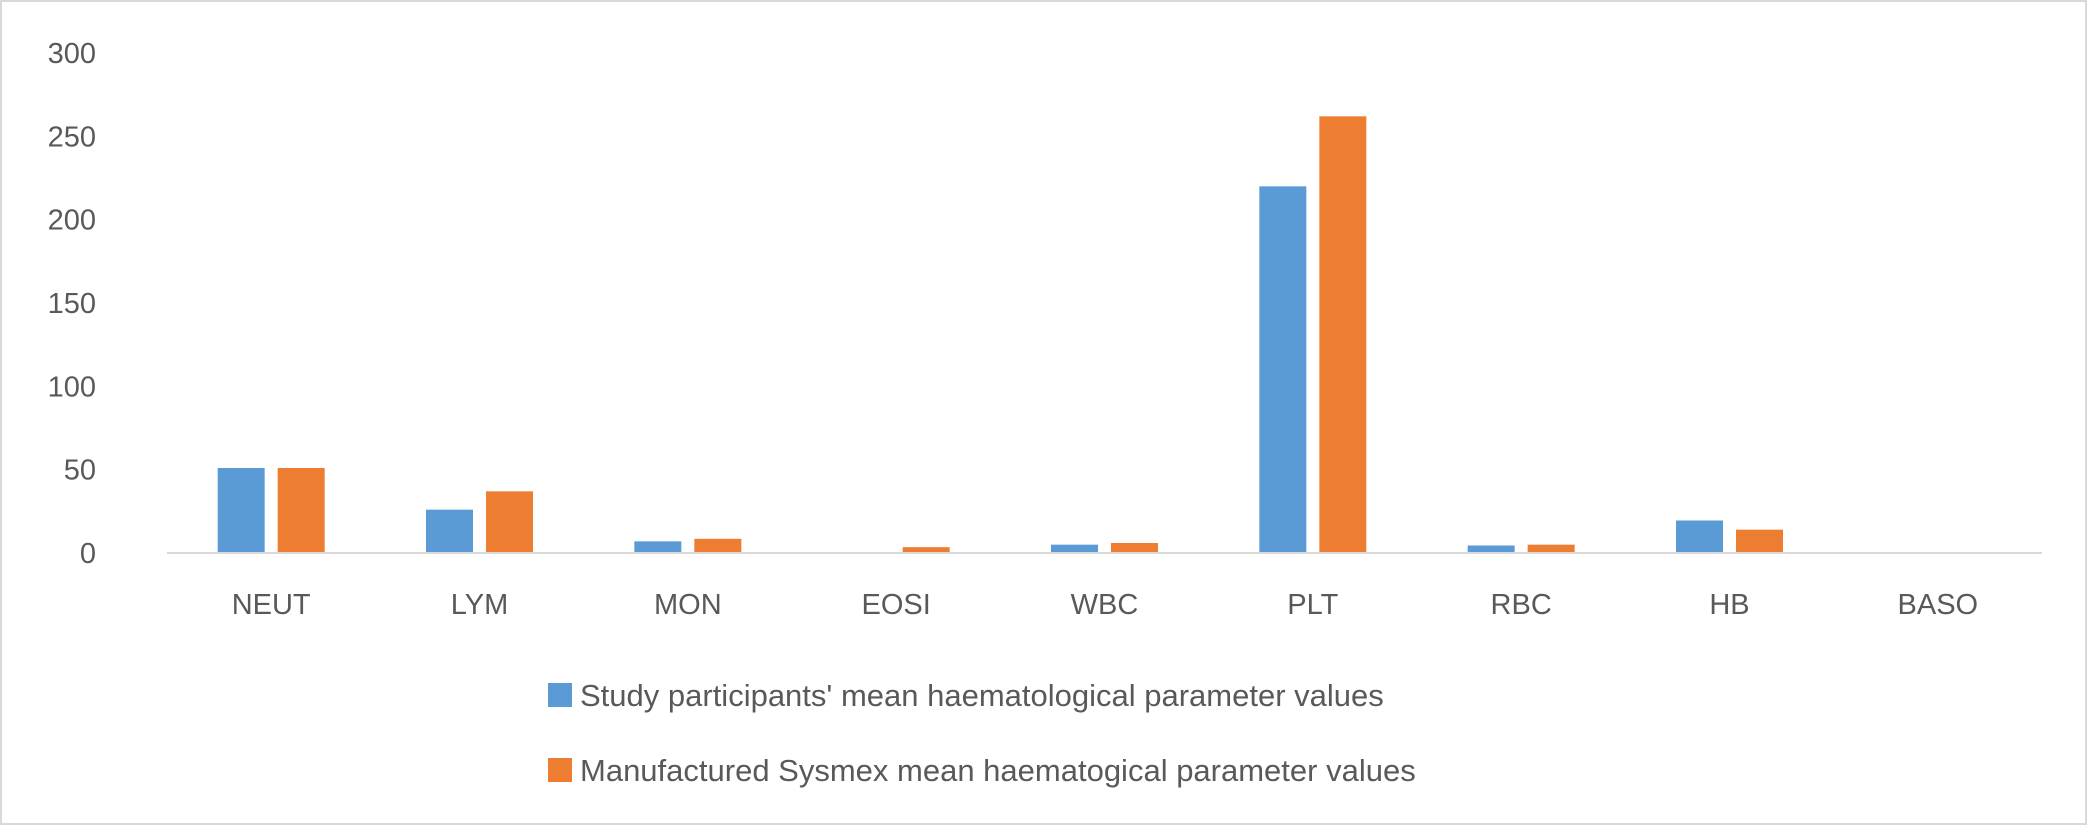 This screenshot has height=827, width=2087. Describe the element at coordinates (896, 605) in the screenshot. I see `x-tick-label: EOSI` at that location.